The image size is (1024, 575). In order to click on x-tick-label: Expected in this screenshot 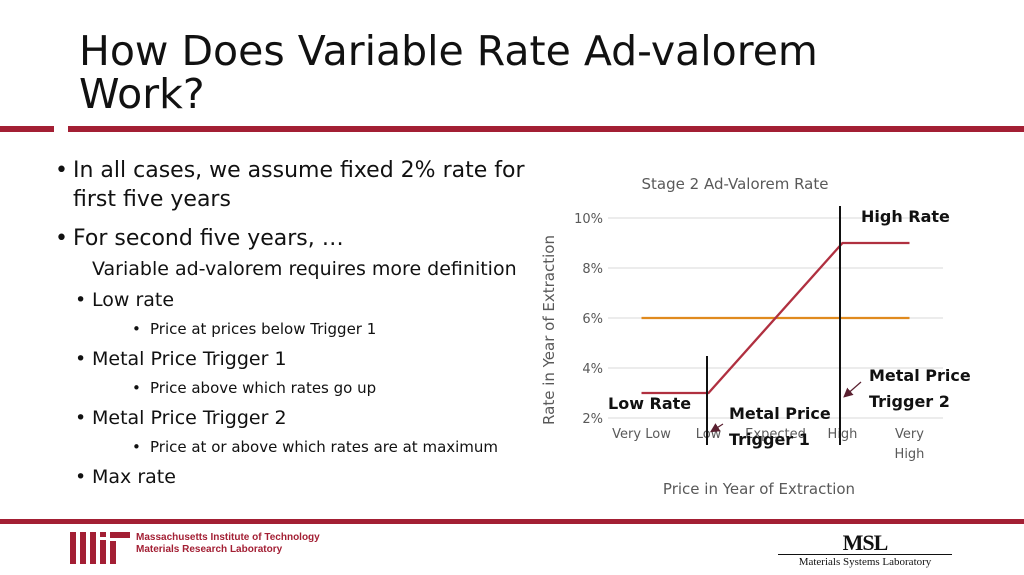, I will do `click(775, 434)`.